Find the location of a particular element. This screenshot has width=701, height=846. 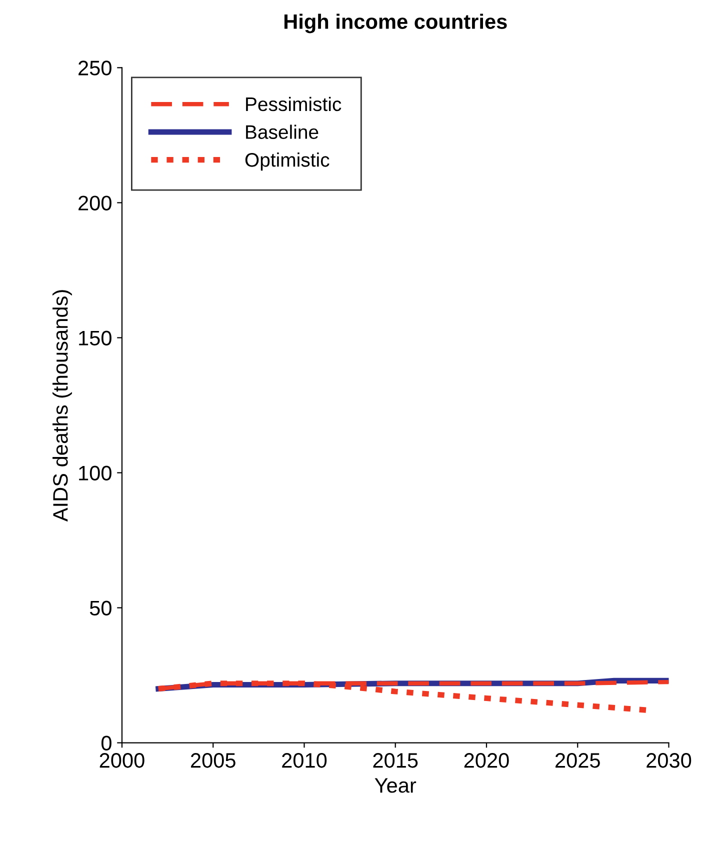

x-tick-label: 2005 is located at coordinates (213, 760).